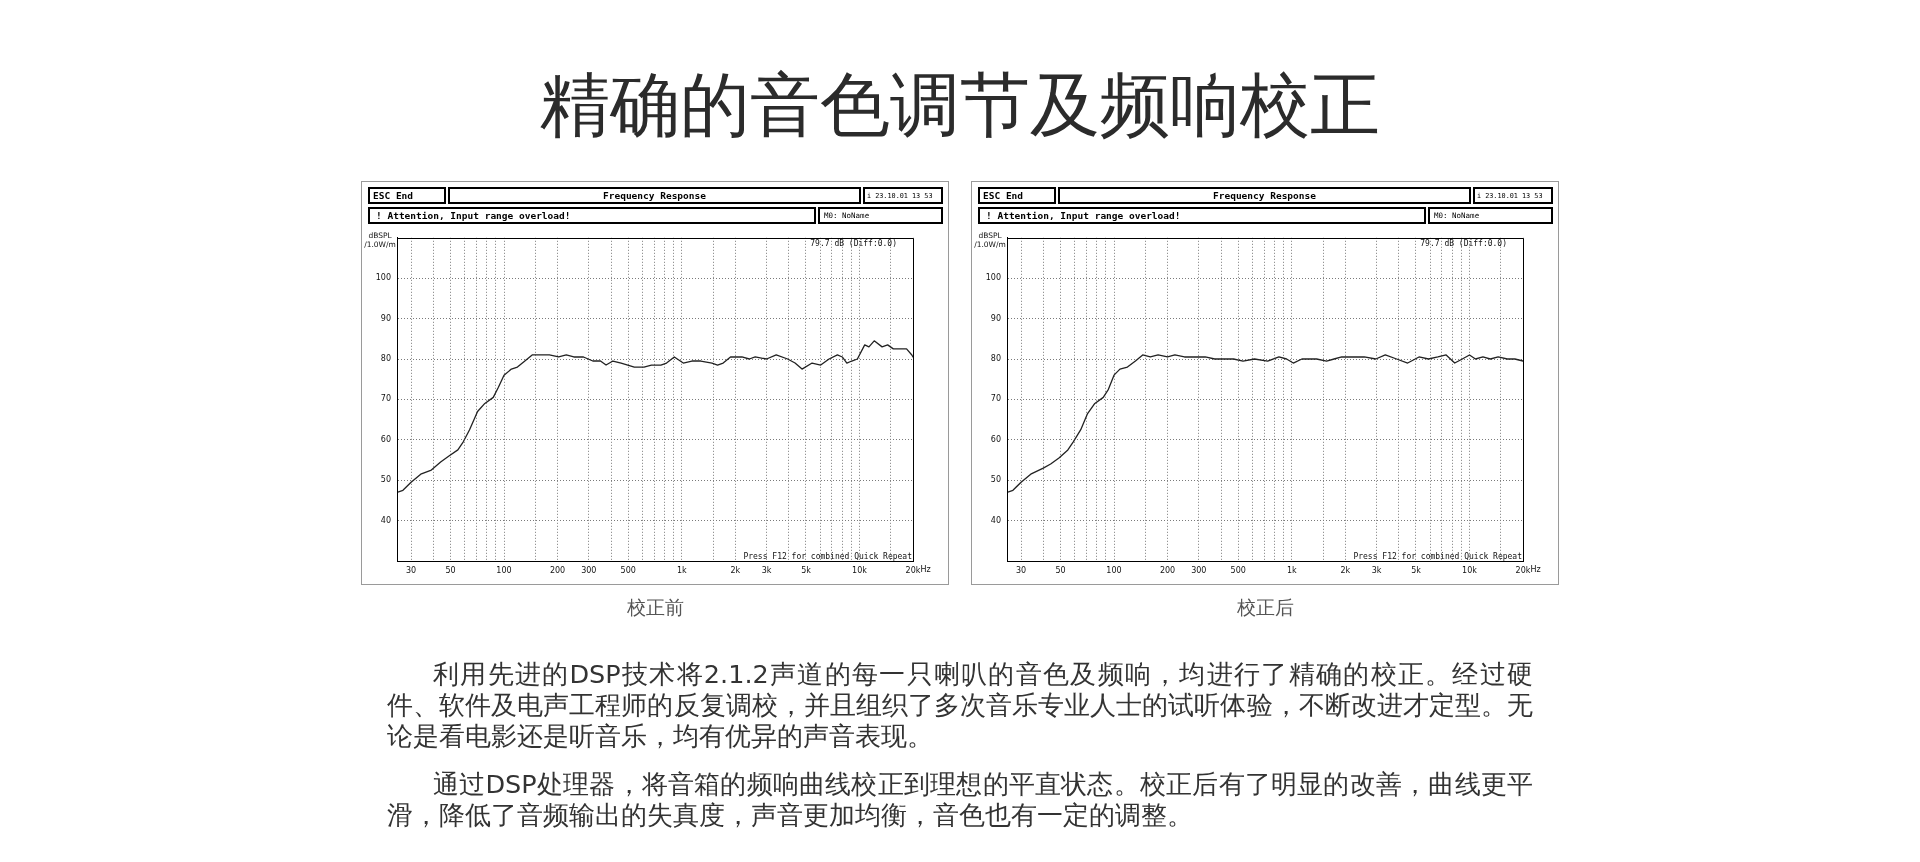  What do you see at coordinates (960, 105) in the screenshot?
I see `text: 精确的音色调节及频响校正` at bounding box center [960, 105].